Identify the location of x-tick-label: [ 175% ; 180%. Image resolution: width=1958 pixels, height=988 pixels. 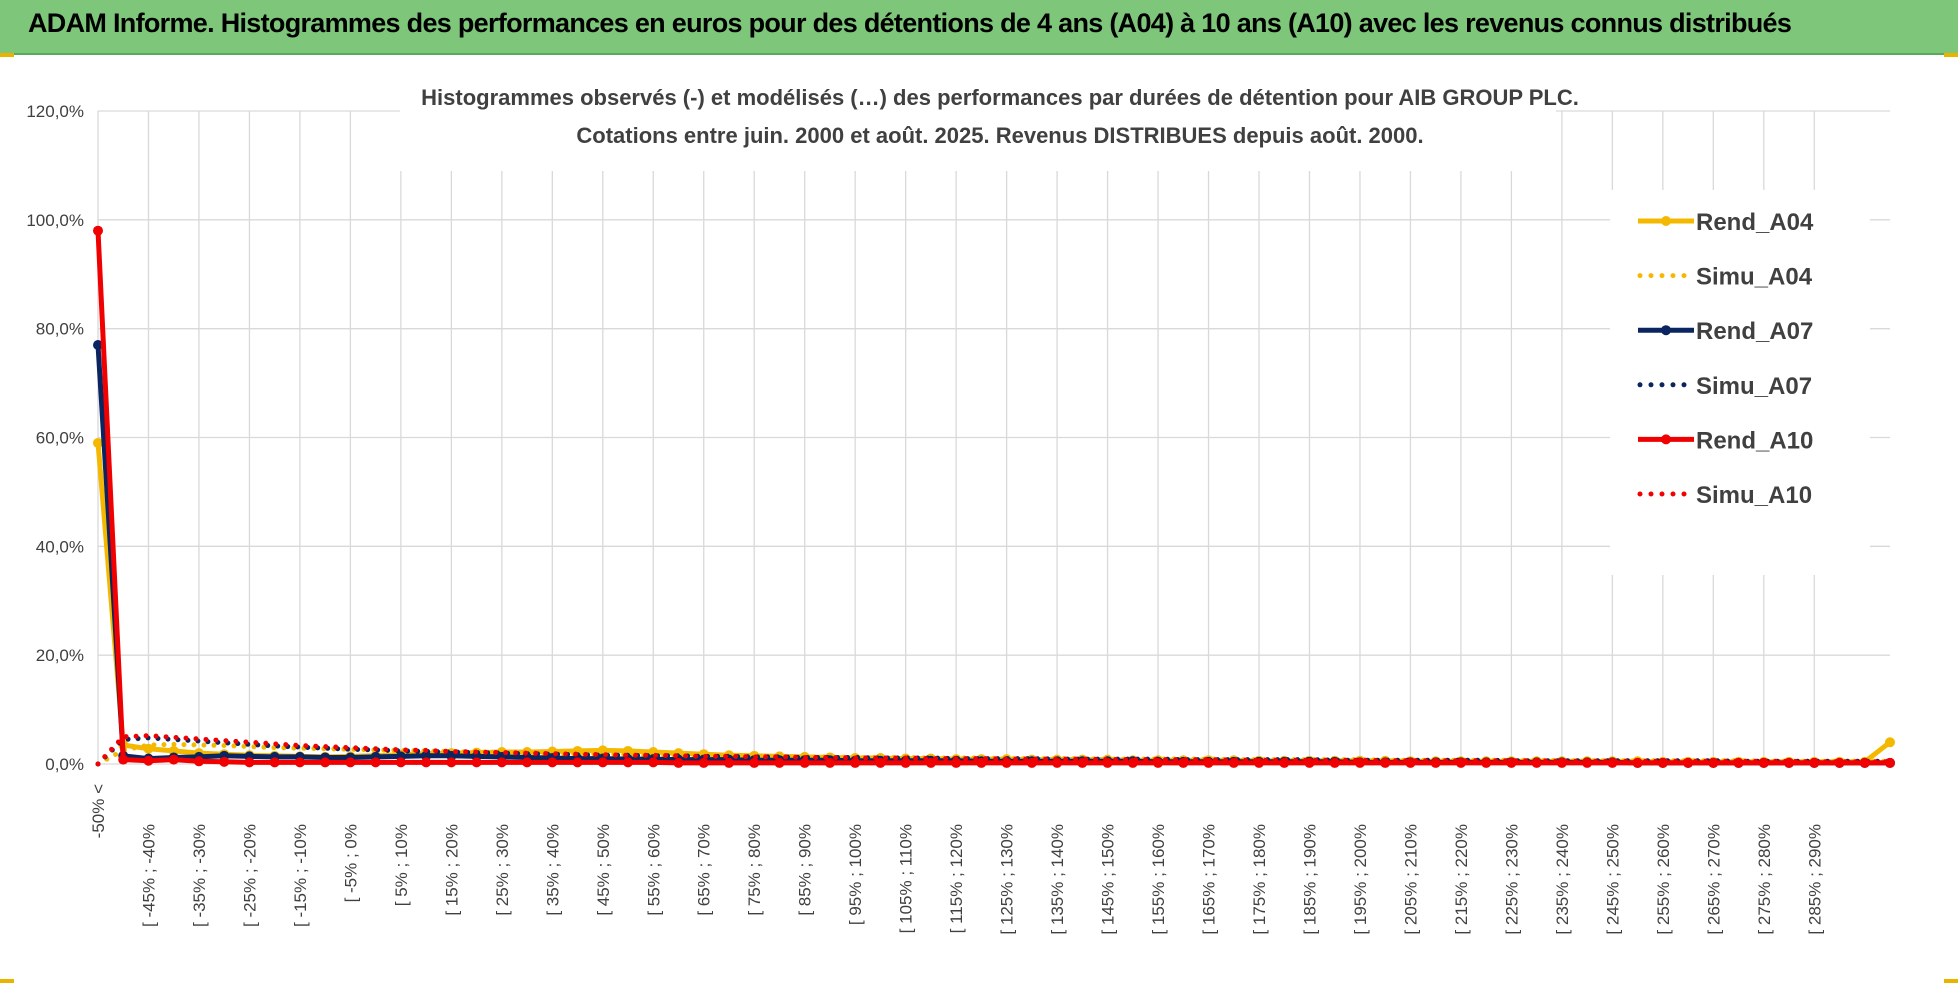
(1259, 879).